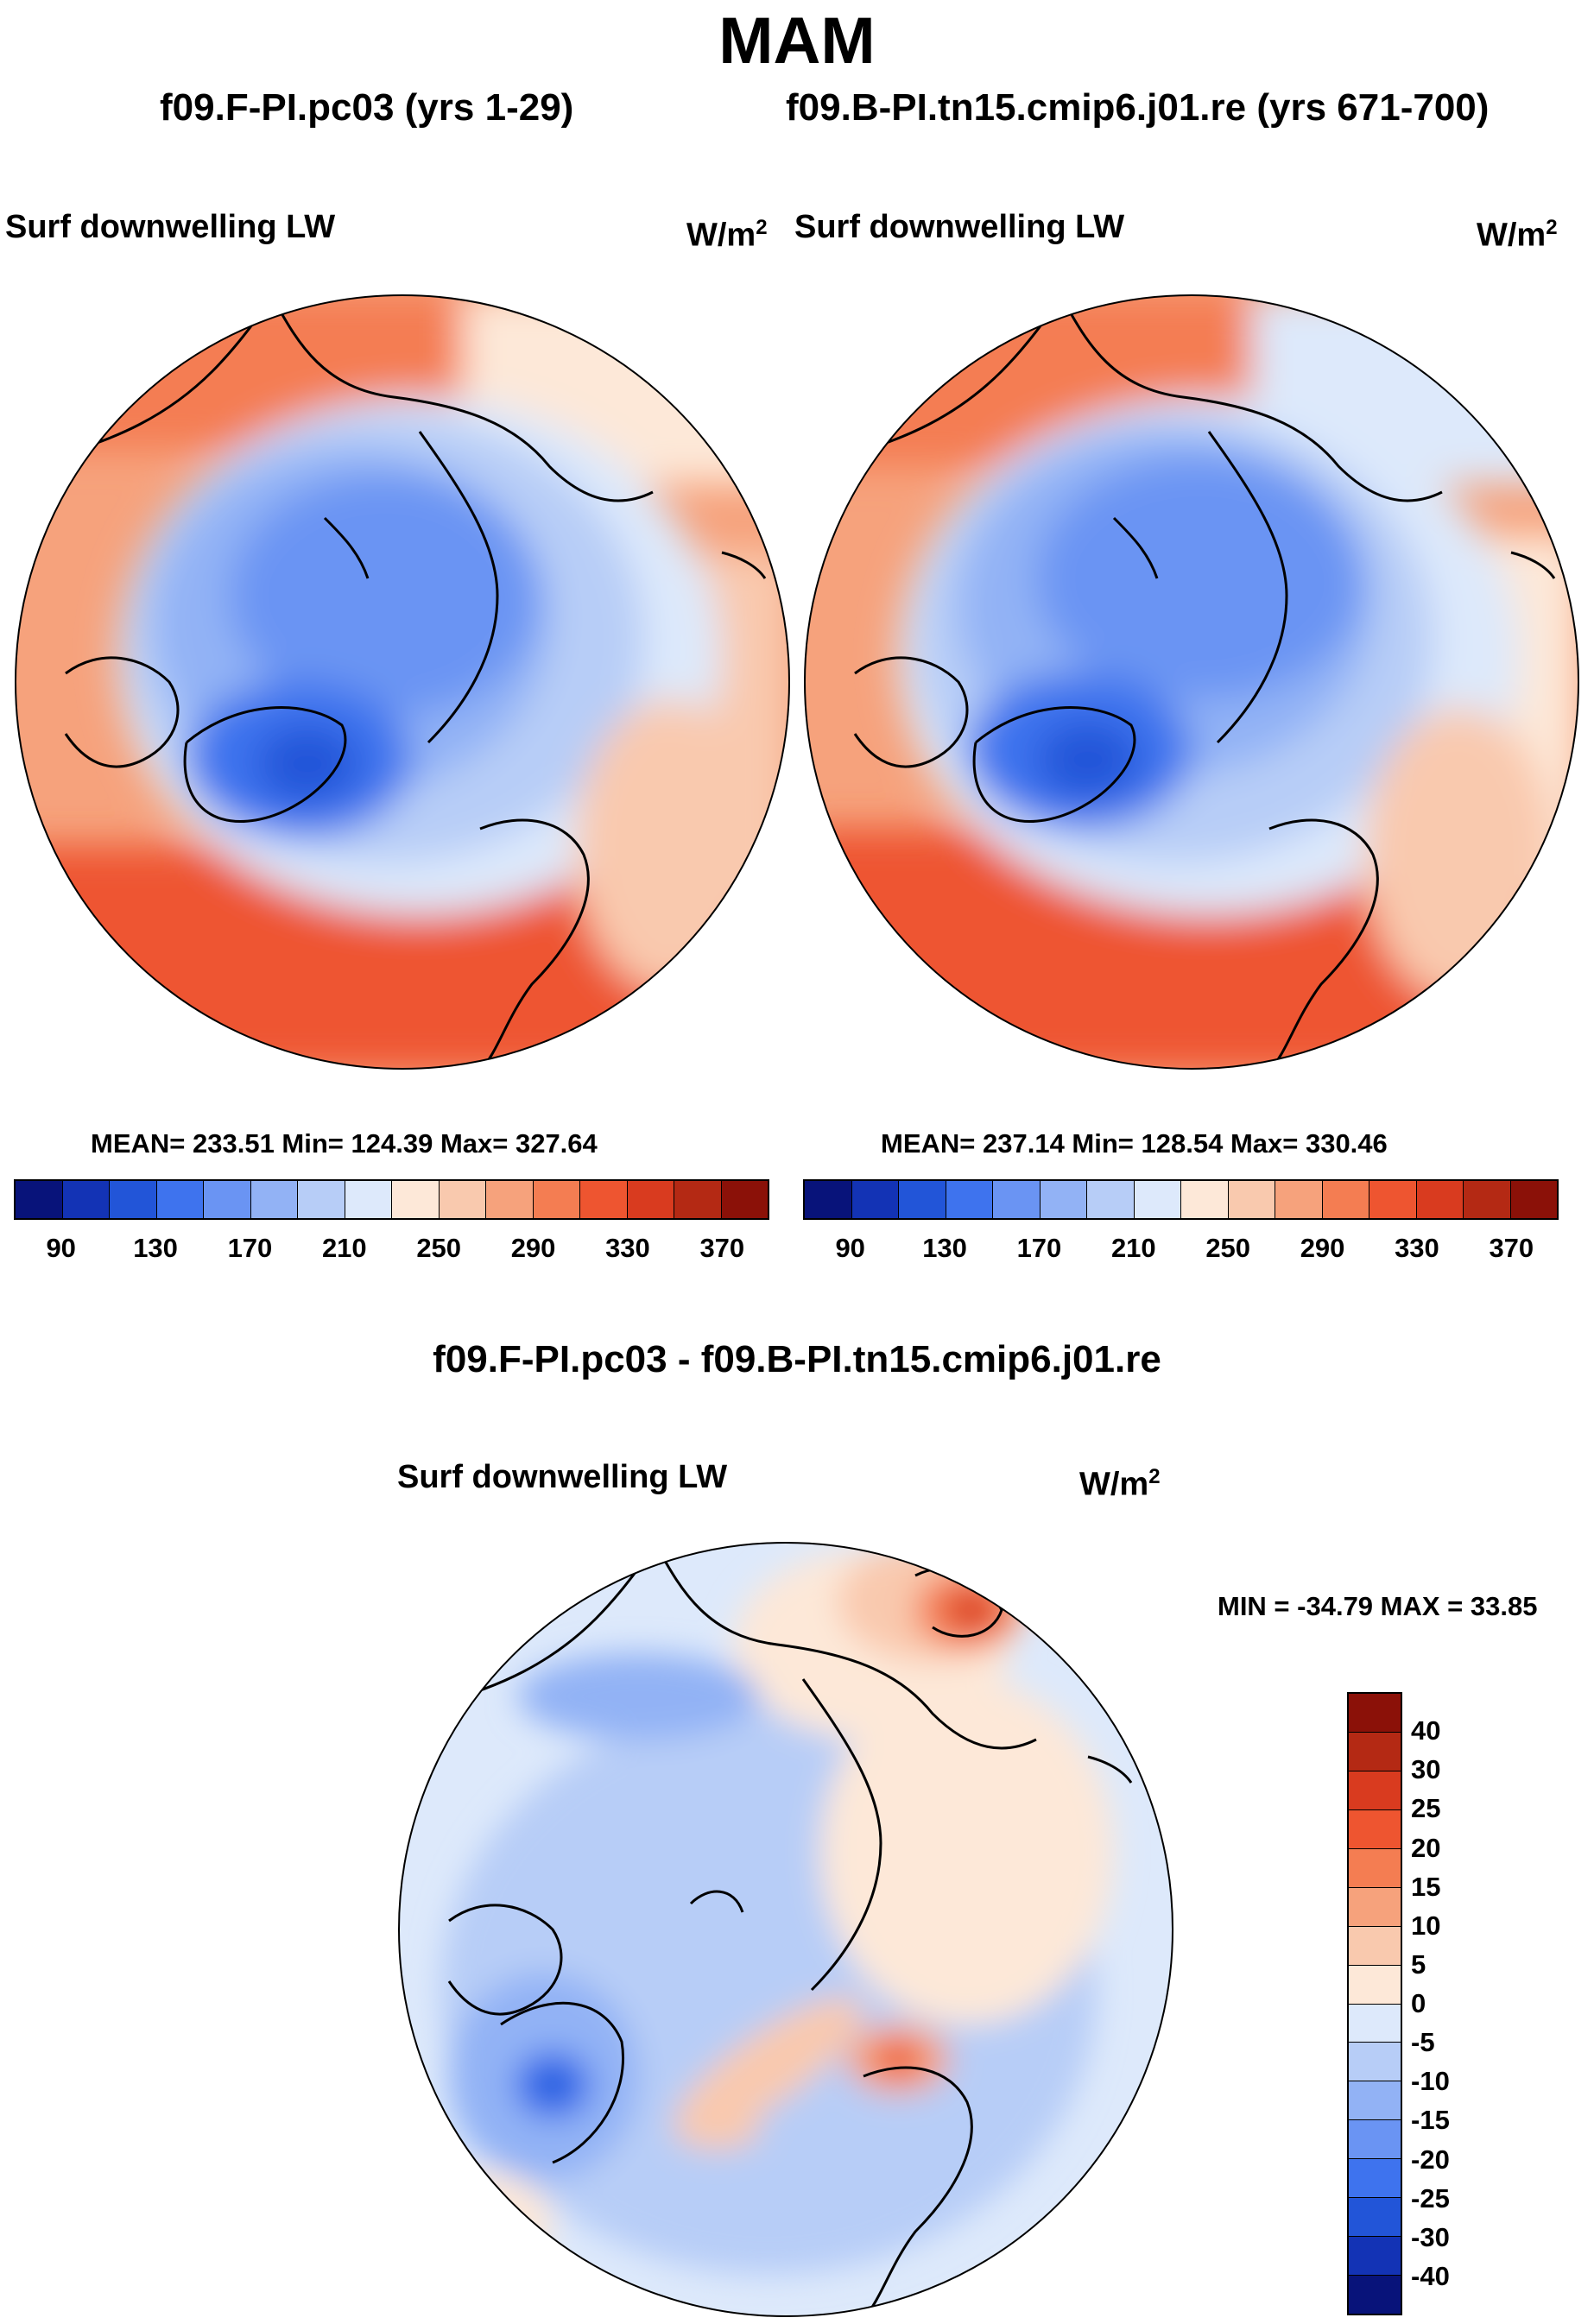  Describe the element at coordinates (1426, 1770) in the screenshot. I see `diff-colorbar-tick-label: 30` at that location.